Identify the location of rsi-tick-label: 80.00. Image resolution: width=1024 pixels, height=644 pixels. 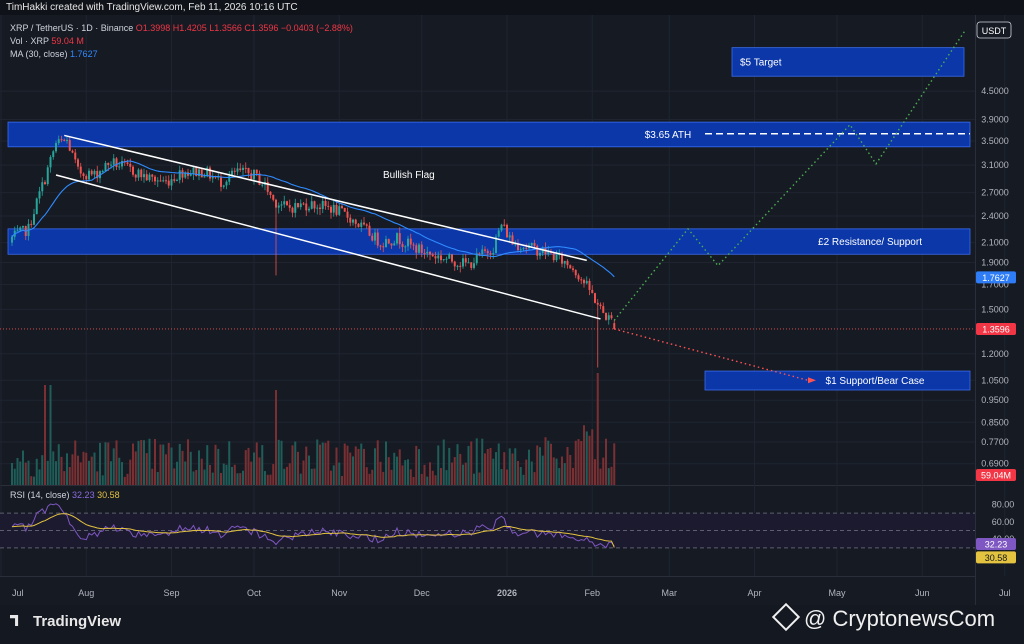
(1003, 504).